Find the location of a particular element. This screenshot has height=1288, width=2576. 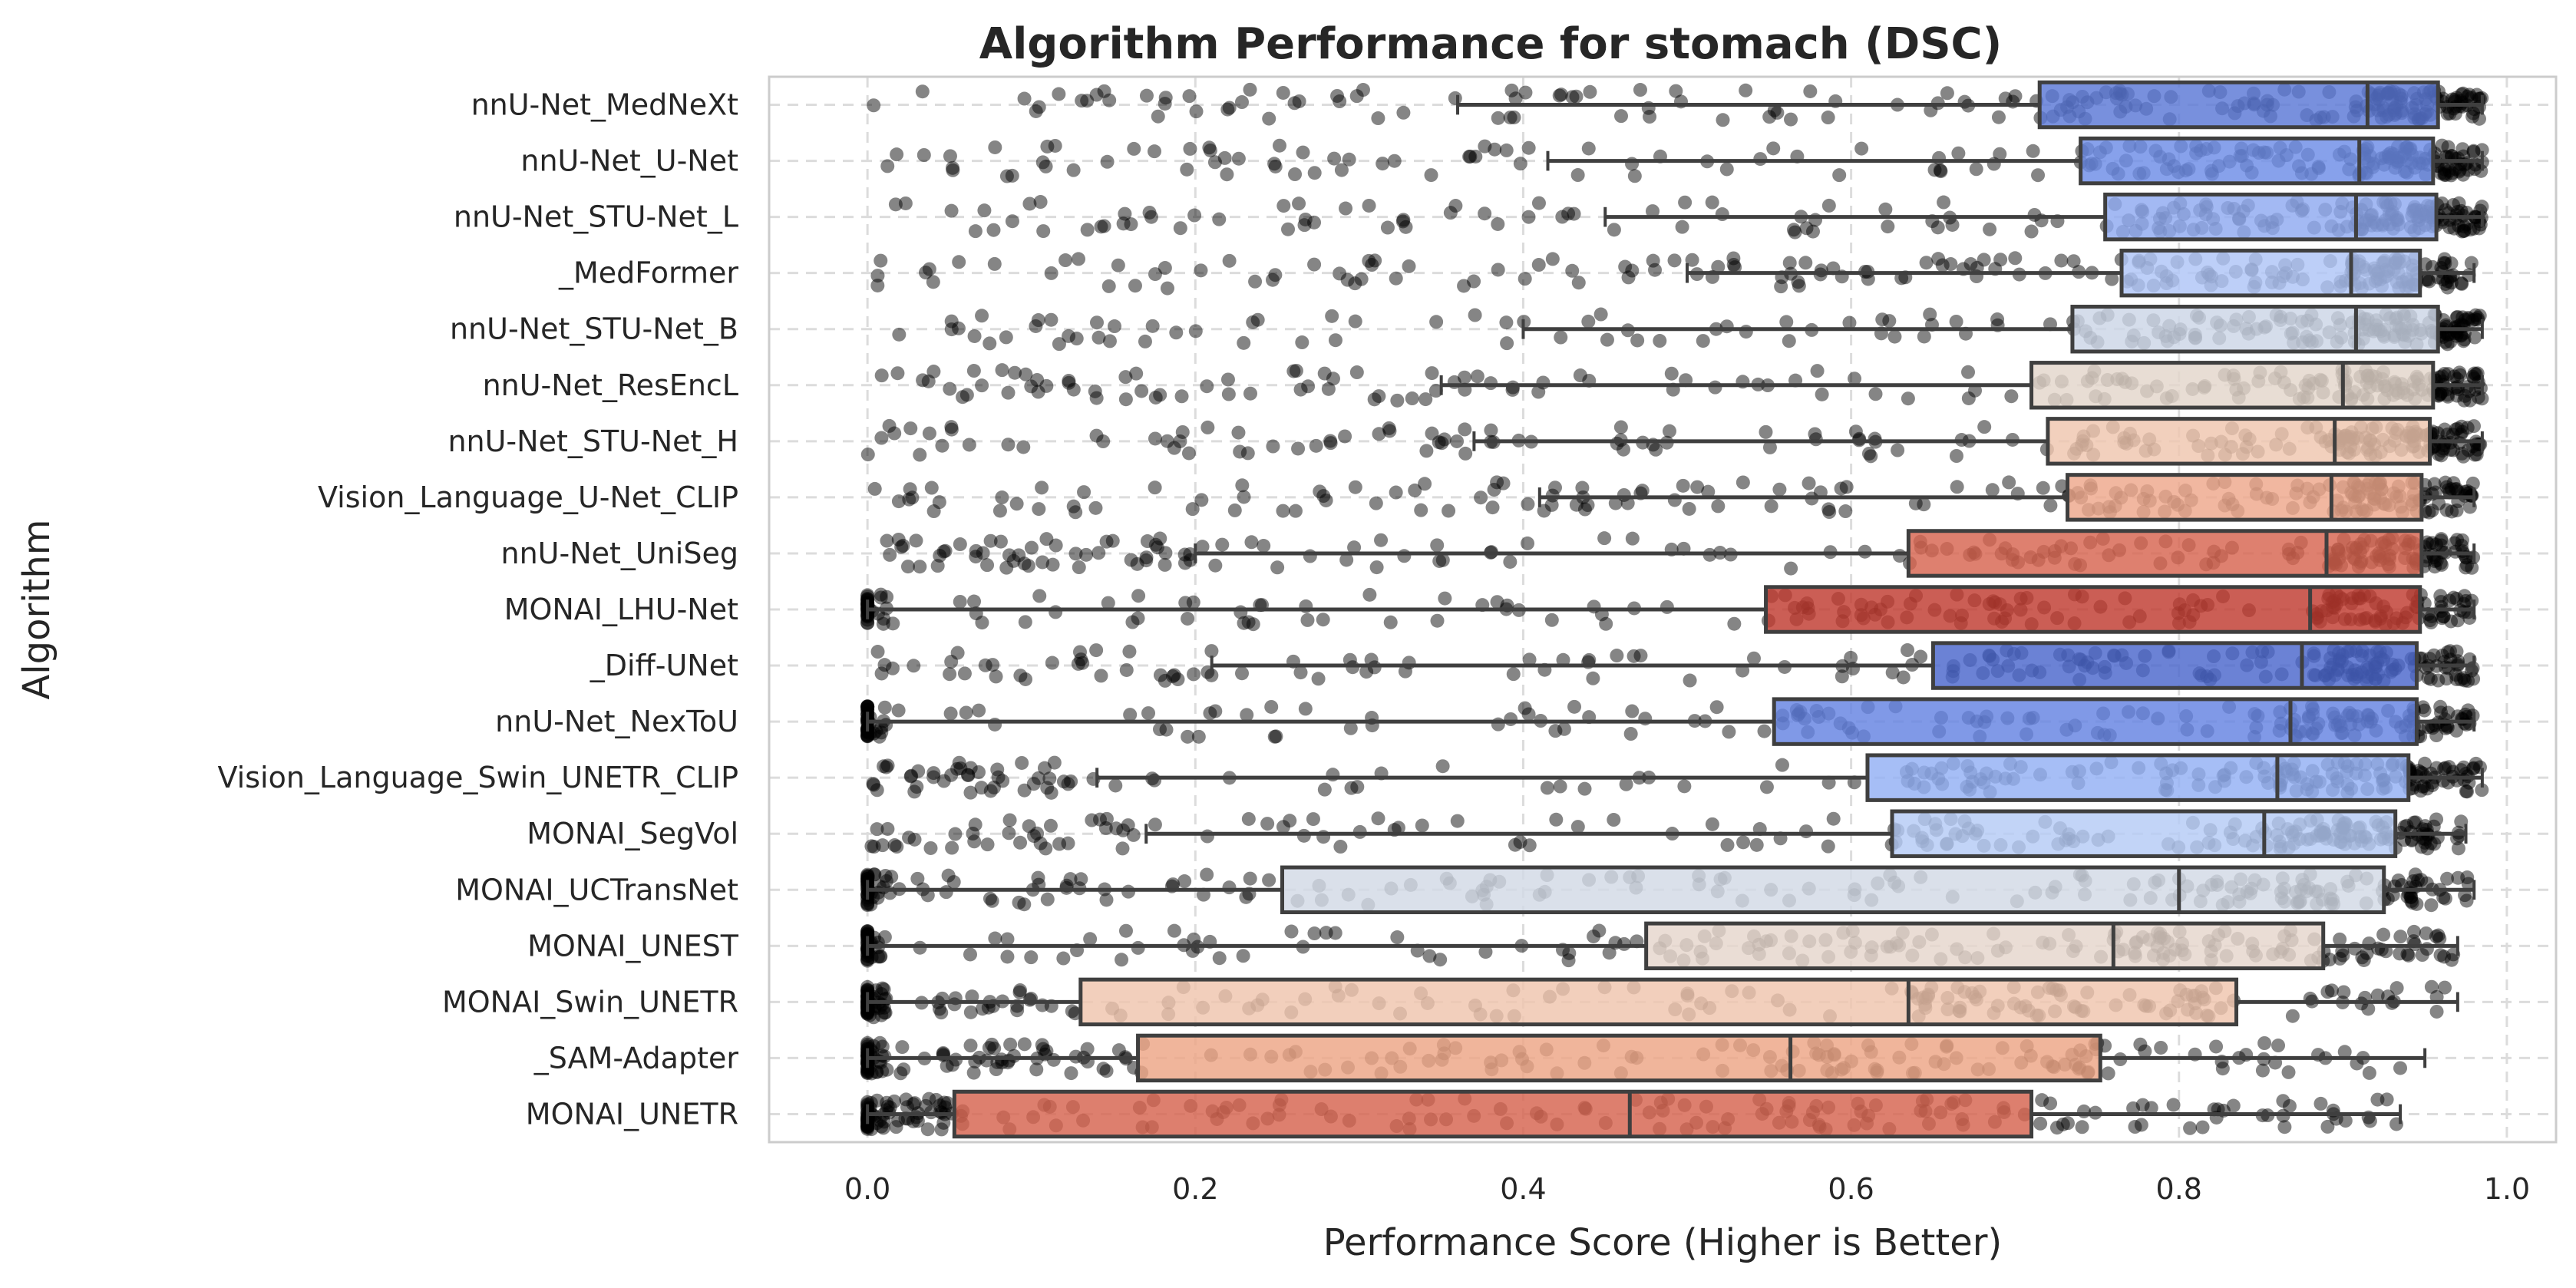

x-axis-label: Performance Score (Higher is Better) is located at coordinates (1662, 1242).